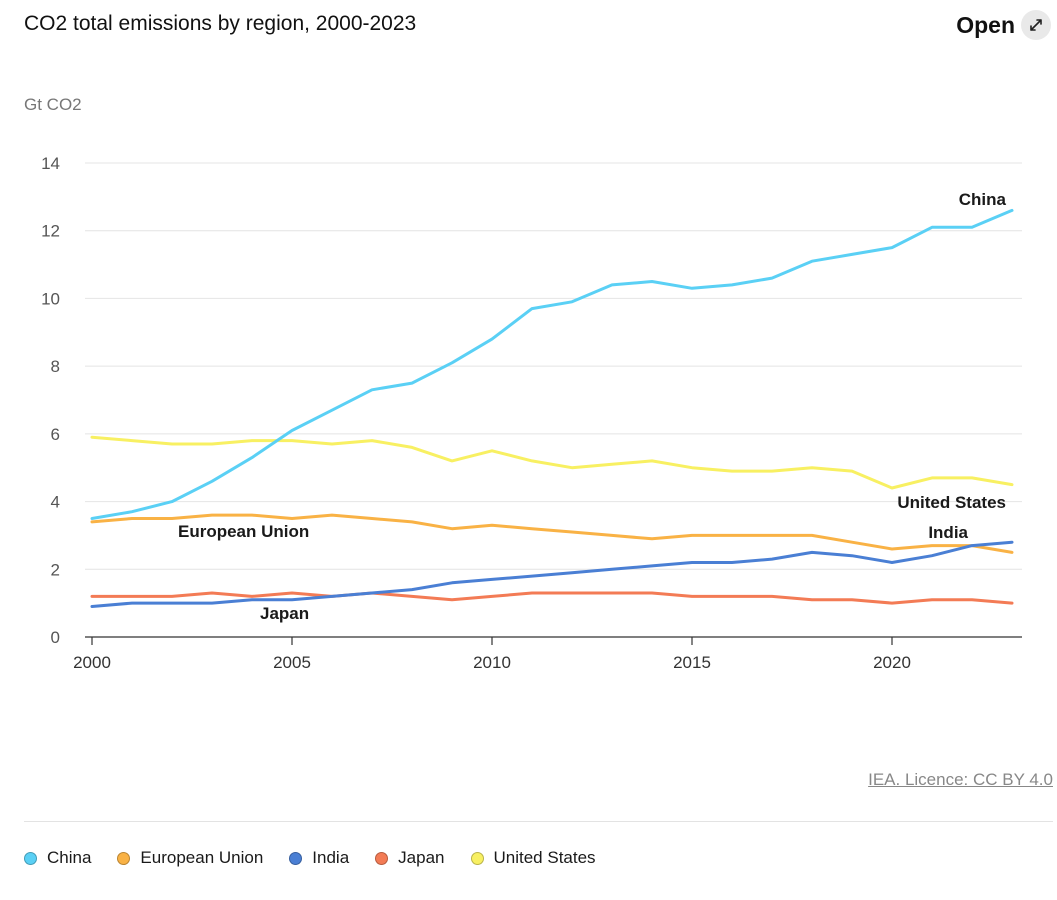  What do you see at coordinates (202, 857) in the screenshot?
I see `legend-label: European Union` at bounding box center [202, 857].